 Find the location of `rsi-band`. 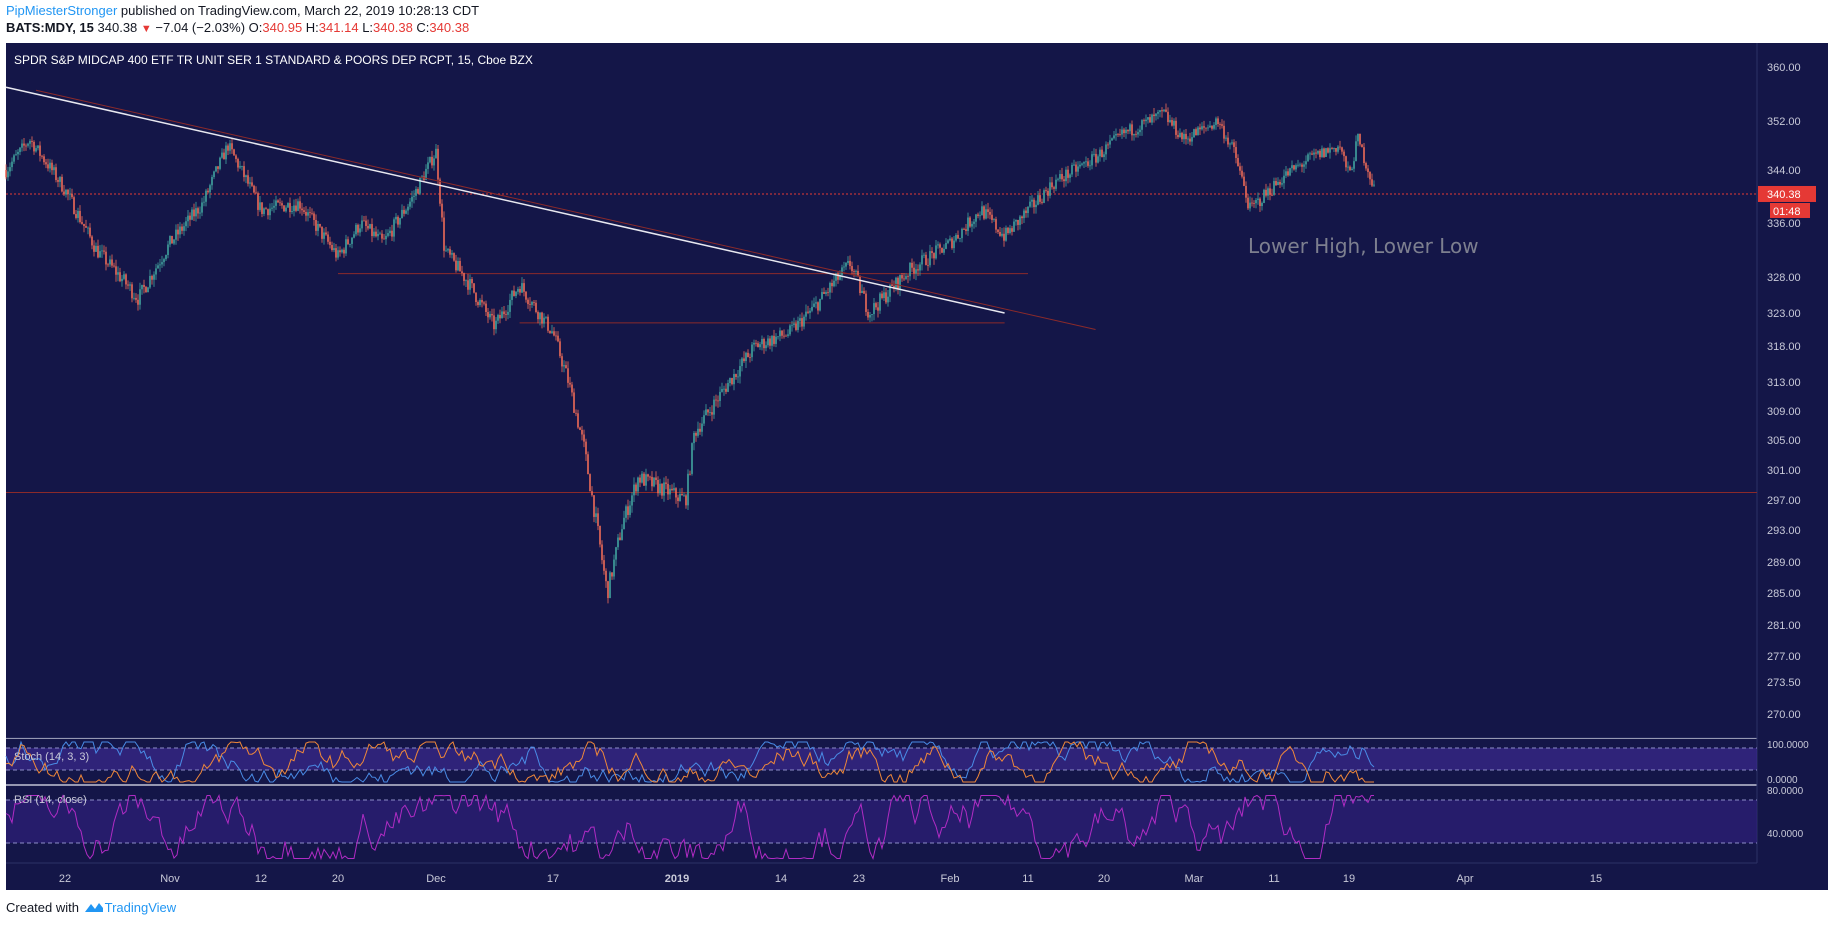

rsi-band is located at coordinates (881, 821).